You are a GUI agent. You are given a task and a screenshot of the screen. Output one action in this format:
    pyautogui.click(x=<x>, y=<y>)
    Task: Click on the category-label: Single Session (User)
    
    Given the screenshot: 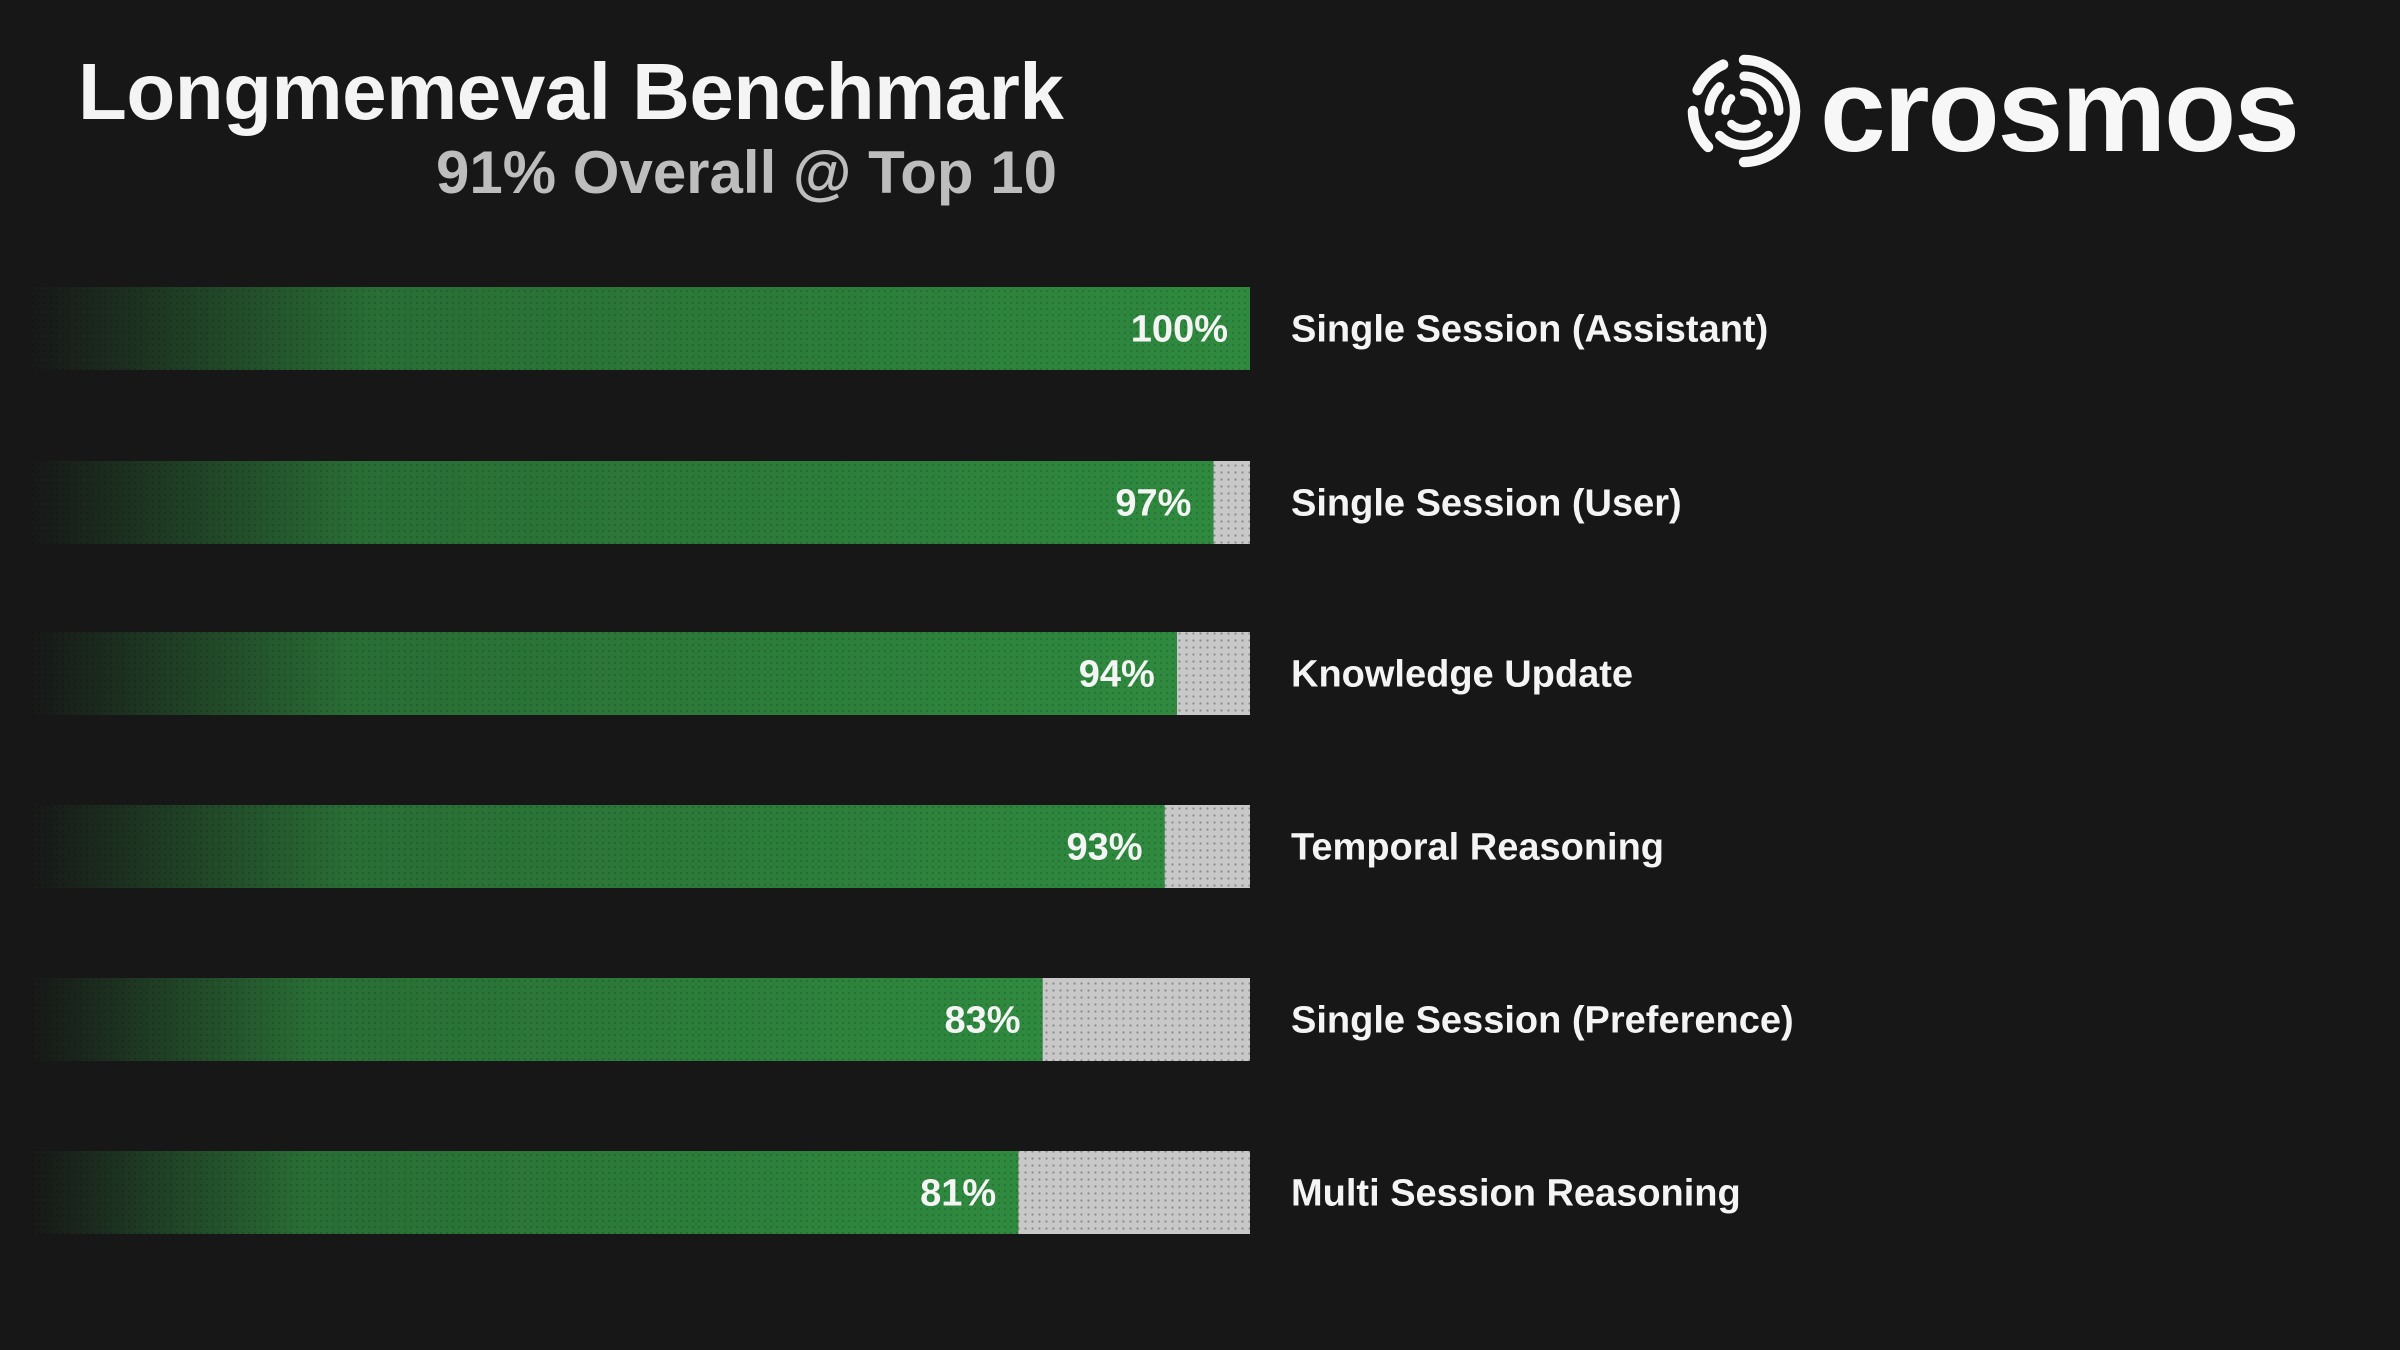 What is the action you would take?
    pyautogui.click(x=1486, y=504)
    